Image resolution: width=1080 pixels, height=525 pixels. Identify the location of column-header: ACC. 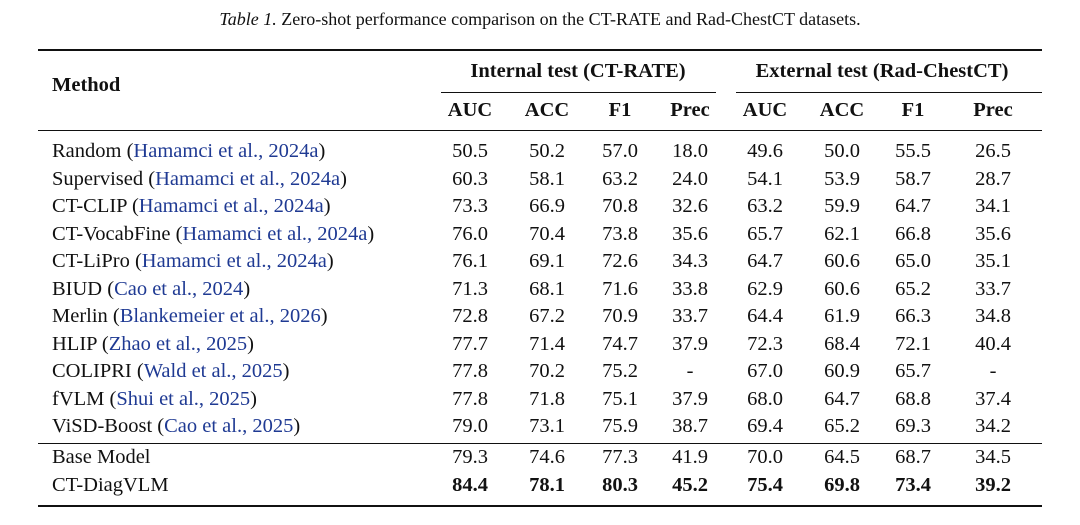
(547, 110).